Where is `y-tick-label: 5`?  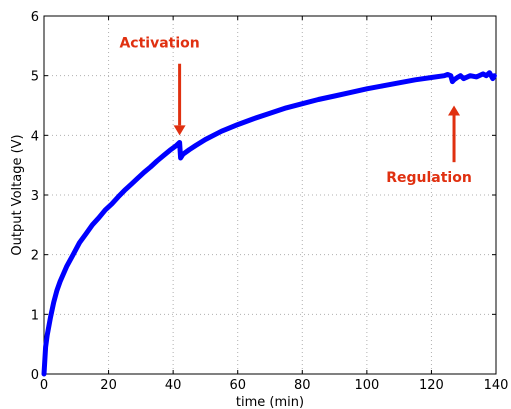 y-tick-label: 5 is located at coordinates (35, 77).